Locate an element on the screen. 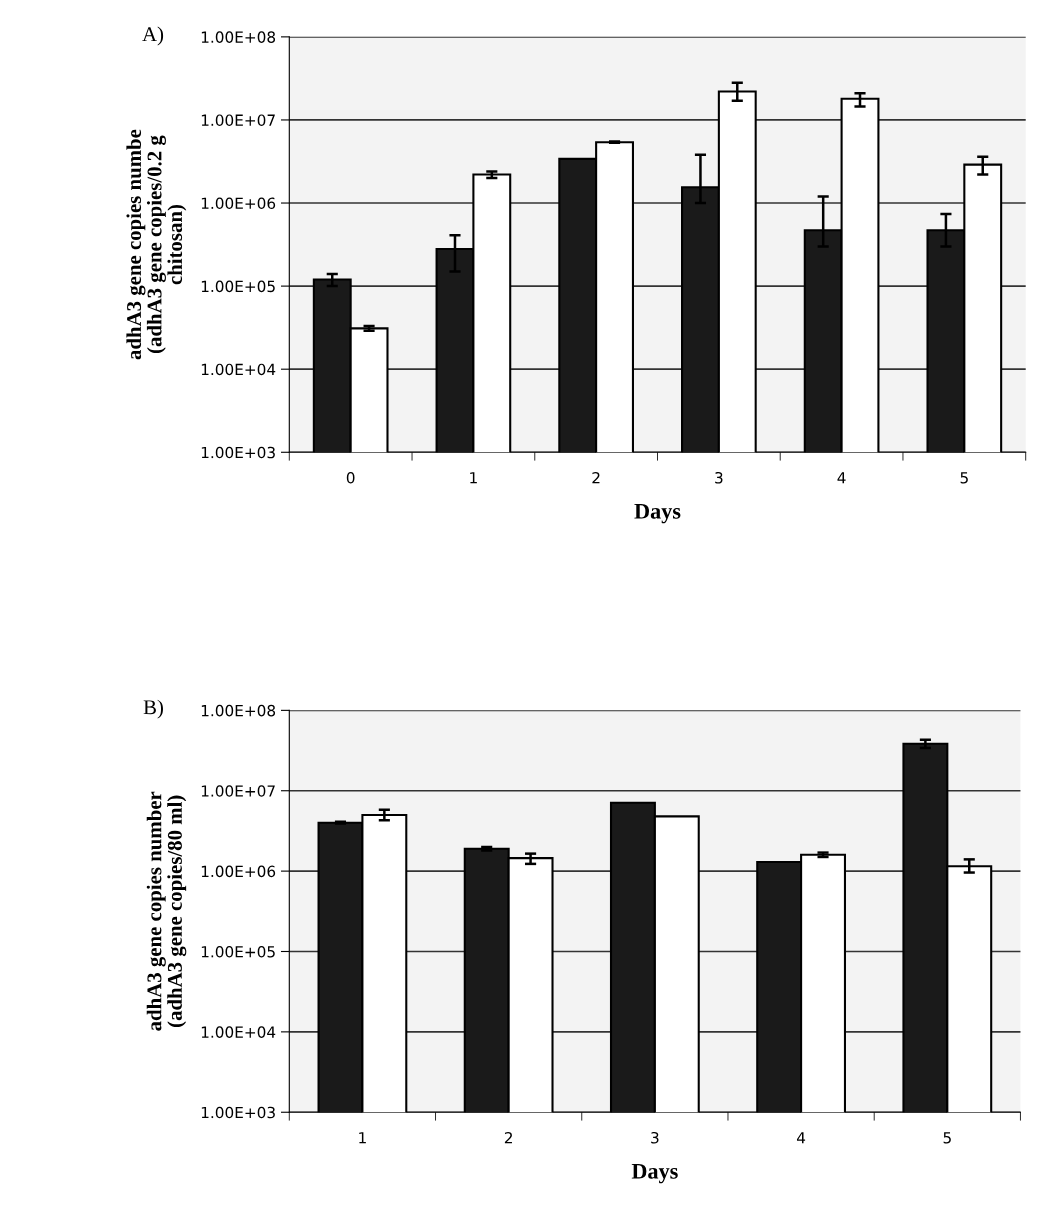  chart-title: B) is located at coordinates (153, 709).